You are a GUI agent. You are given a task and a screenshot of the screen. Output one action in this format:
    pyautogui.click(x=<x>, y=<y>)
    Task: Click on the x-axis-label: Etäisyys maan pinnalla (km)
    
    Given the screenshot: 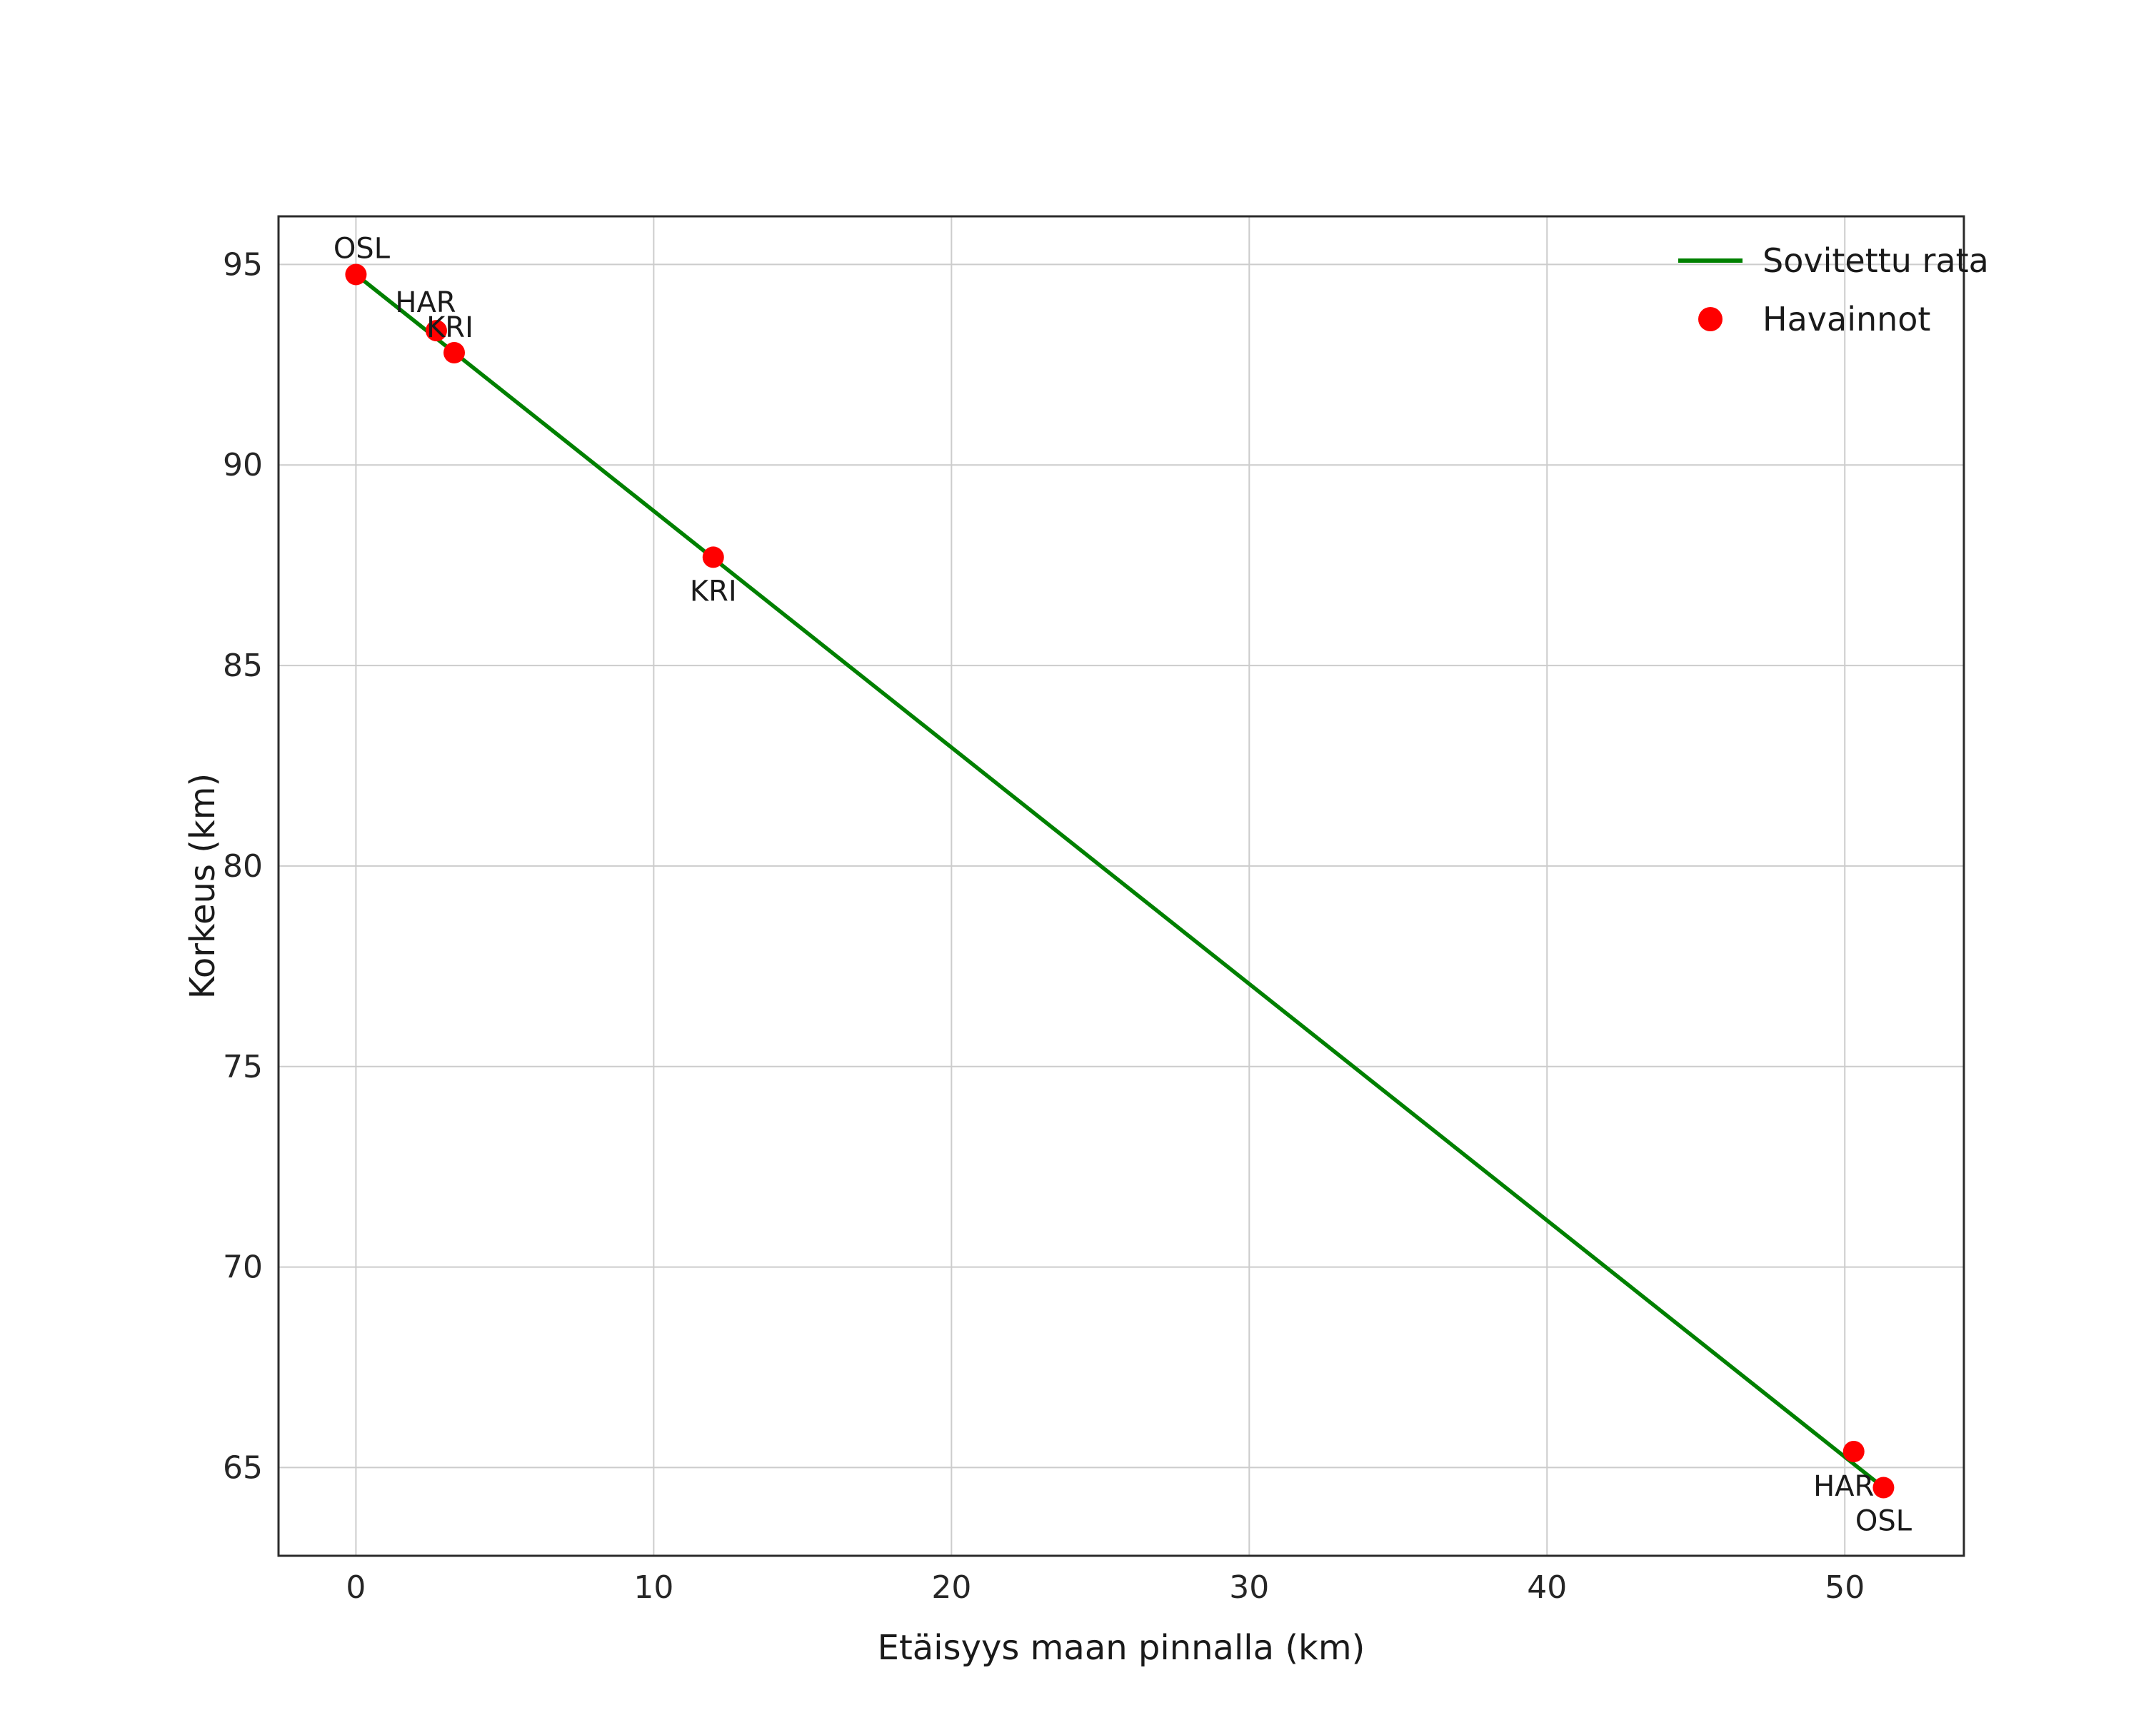 What is the action you would take?
    pyautogui.click(x=1121, y=1648)
    